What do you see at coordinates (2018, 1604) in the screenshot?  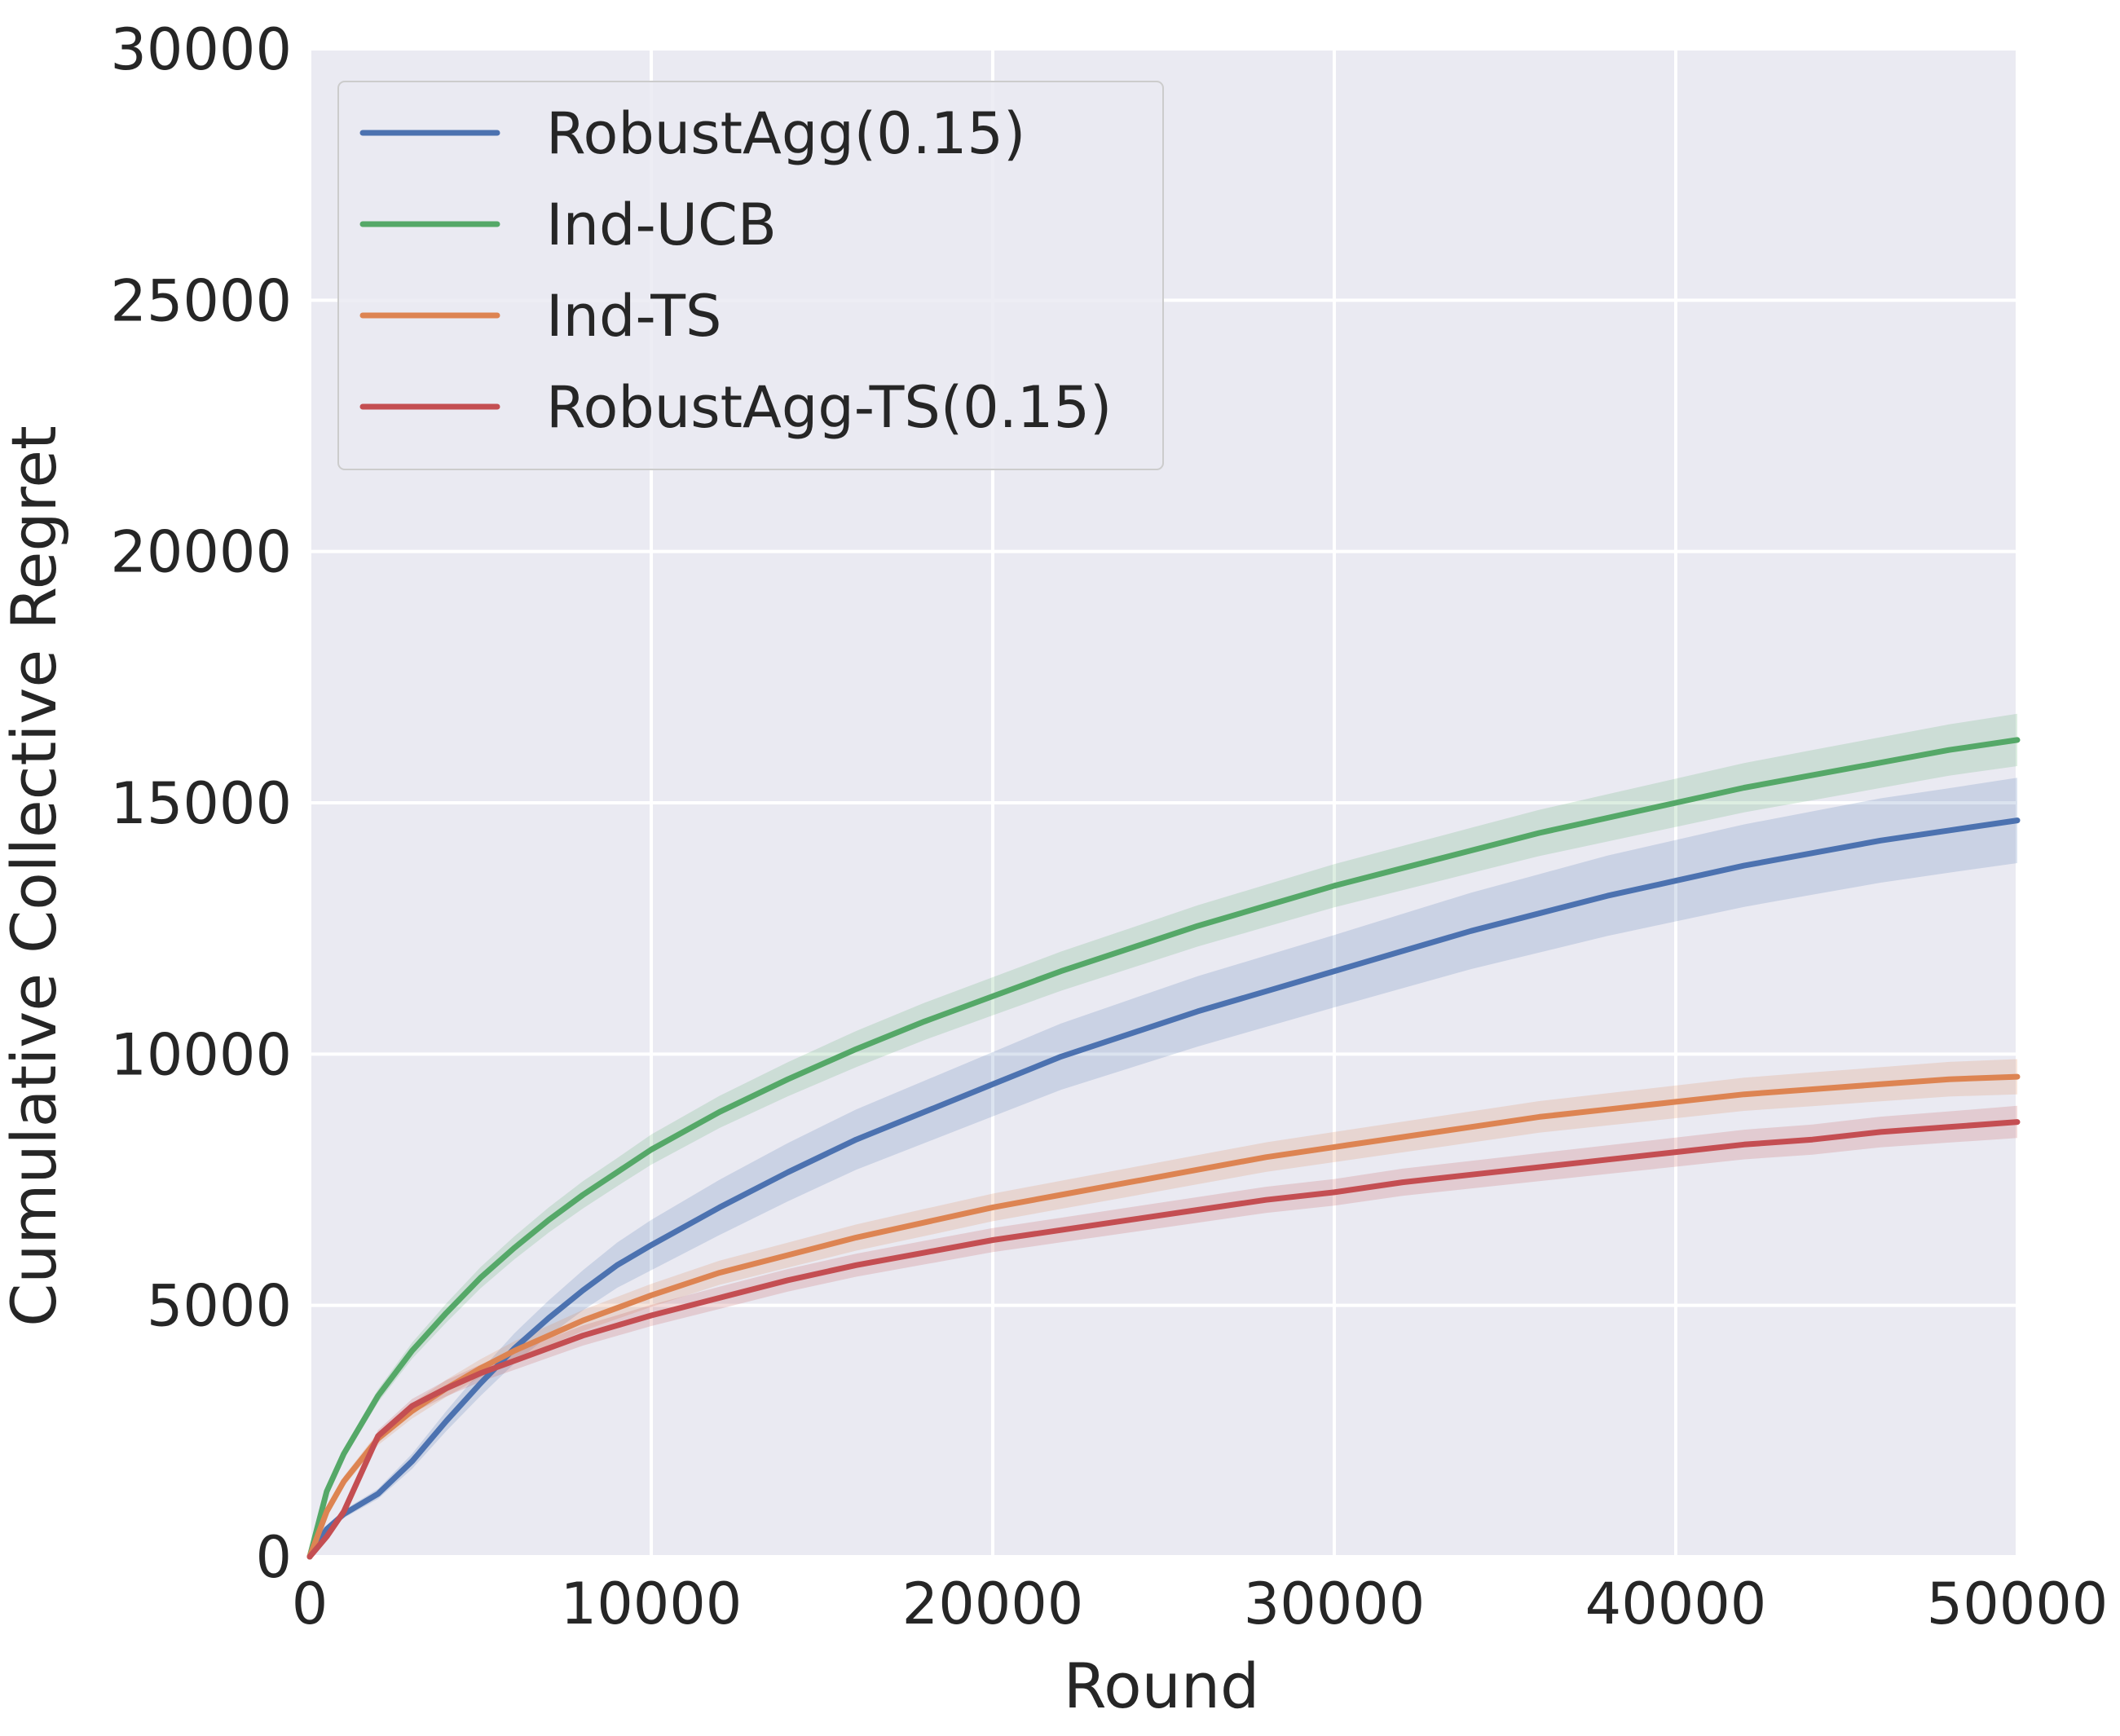 I see `x-tick-label: 50000` at bounding box center [2018, 1604].